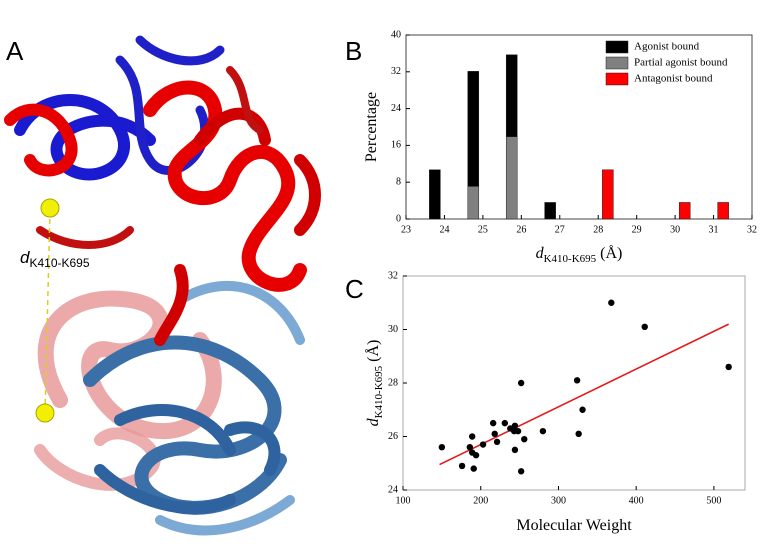 This screenshot has height=549, width=763. I want to click on y-tick-label: 16, so click(396, 145).